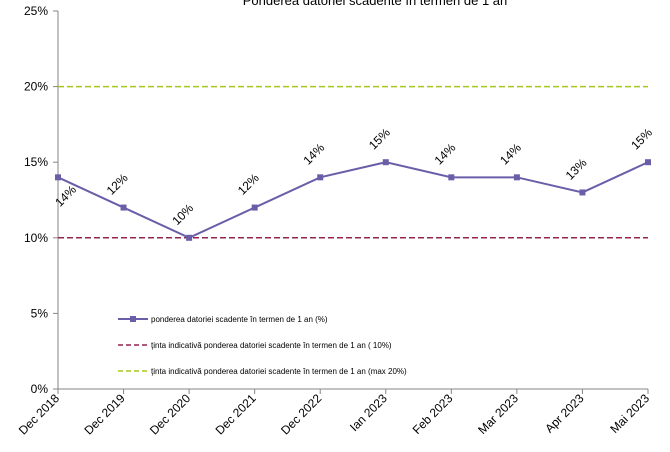  I want to click on x-tick-label: Mar 2023, so click(498, 414).